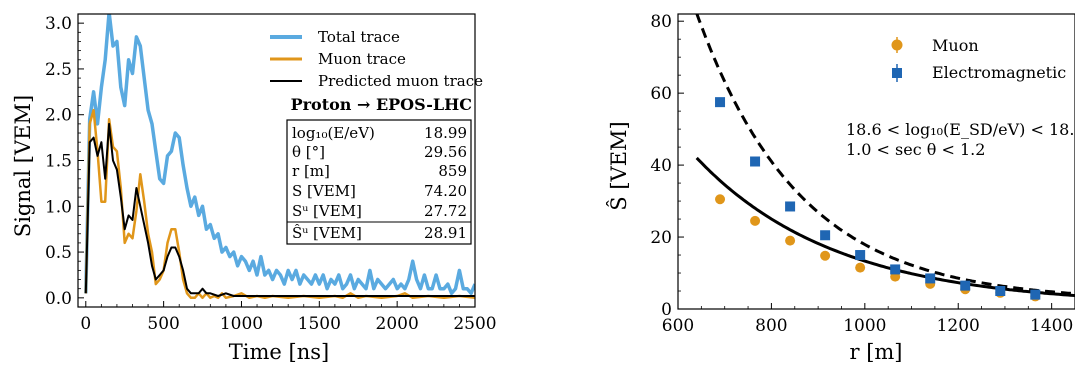 Image resolution: width=1075 pixels, height=365 pixels. What do you see at coordinates (875, 352) in the screenshot?
I see `right-x-axis-label: r [m]` at bounding box center [875, 352].